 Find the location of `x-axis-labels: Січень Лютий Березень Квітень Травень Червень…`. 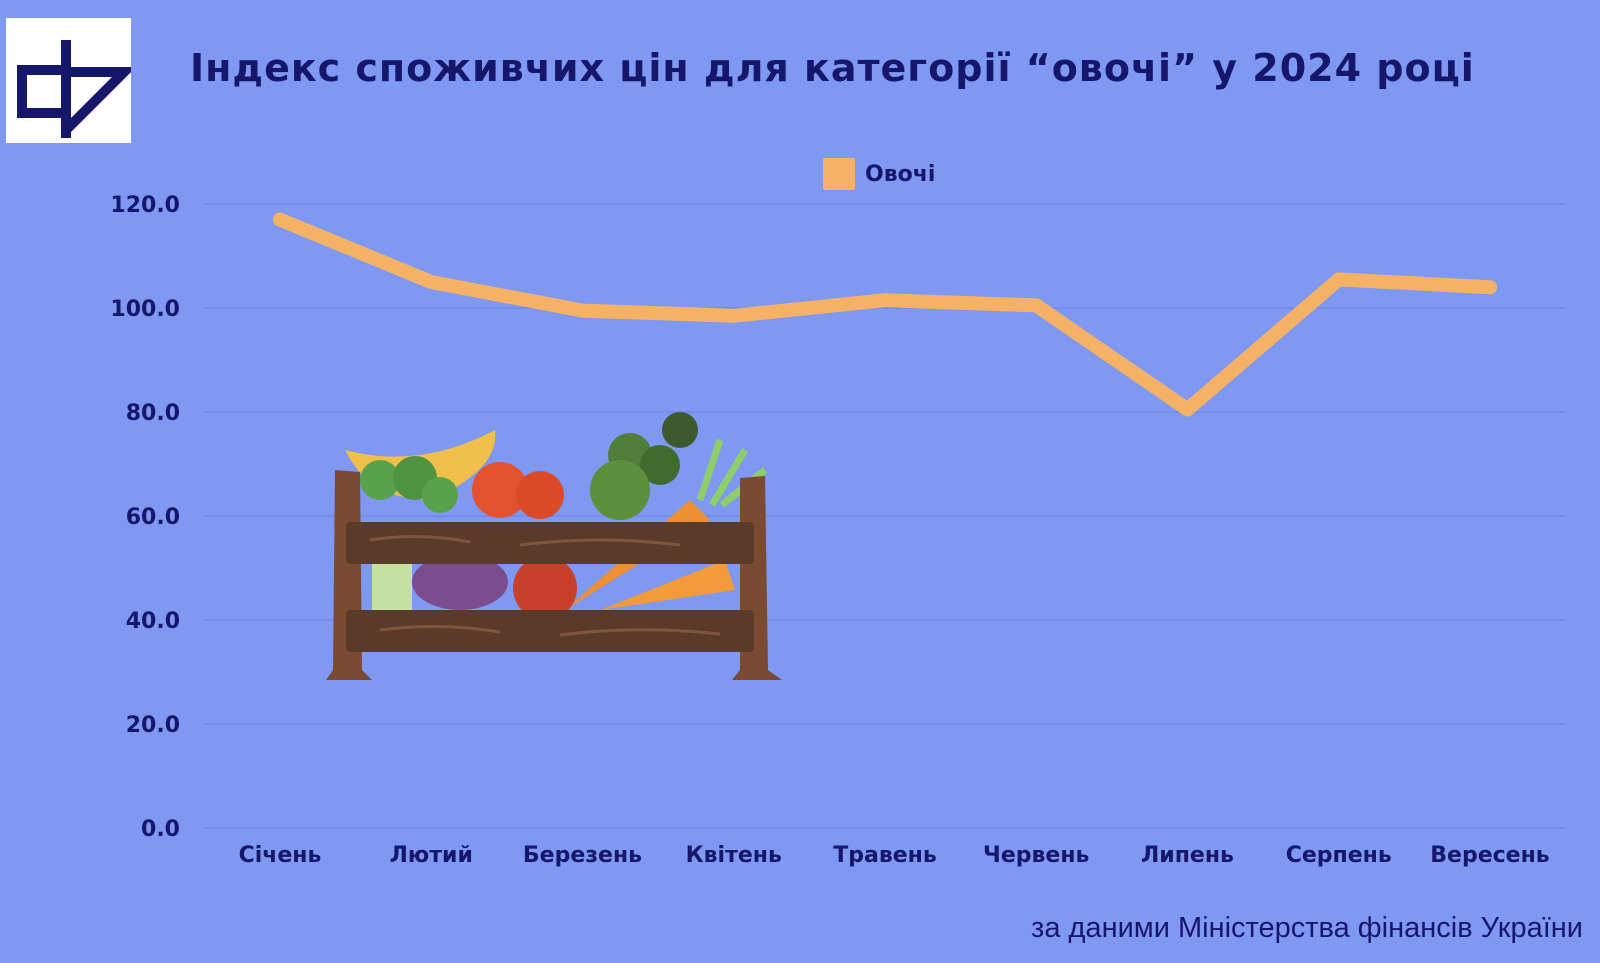

x-axis-labels: Січень Лютий Березень Квітень Травень Червень… is located at coordinates (894, 855).